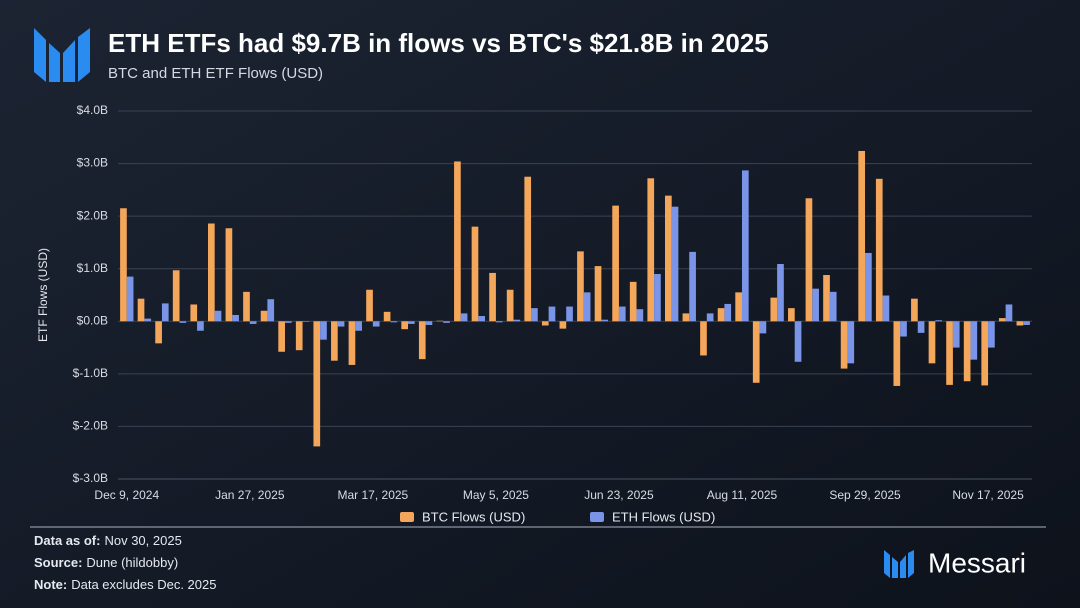  I want to click on y-axis-label: ETF Flows (USD), so click(43, 295).